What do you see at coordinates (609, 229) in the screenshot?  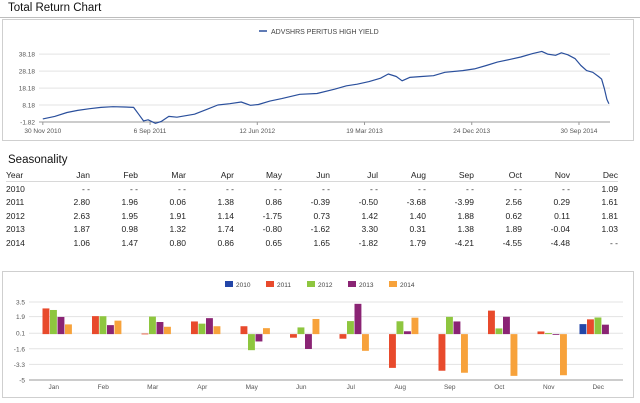 I see `table-value-cell: 1.03` at bounding box center [609, 229].